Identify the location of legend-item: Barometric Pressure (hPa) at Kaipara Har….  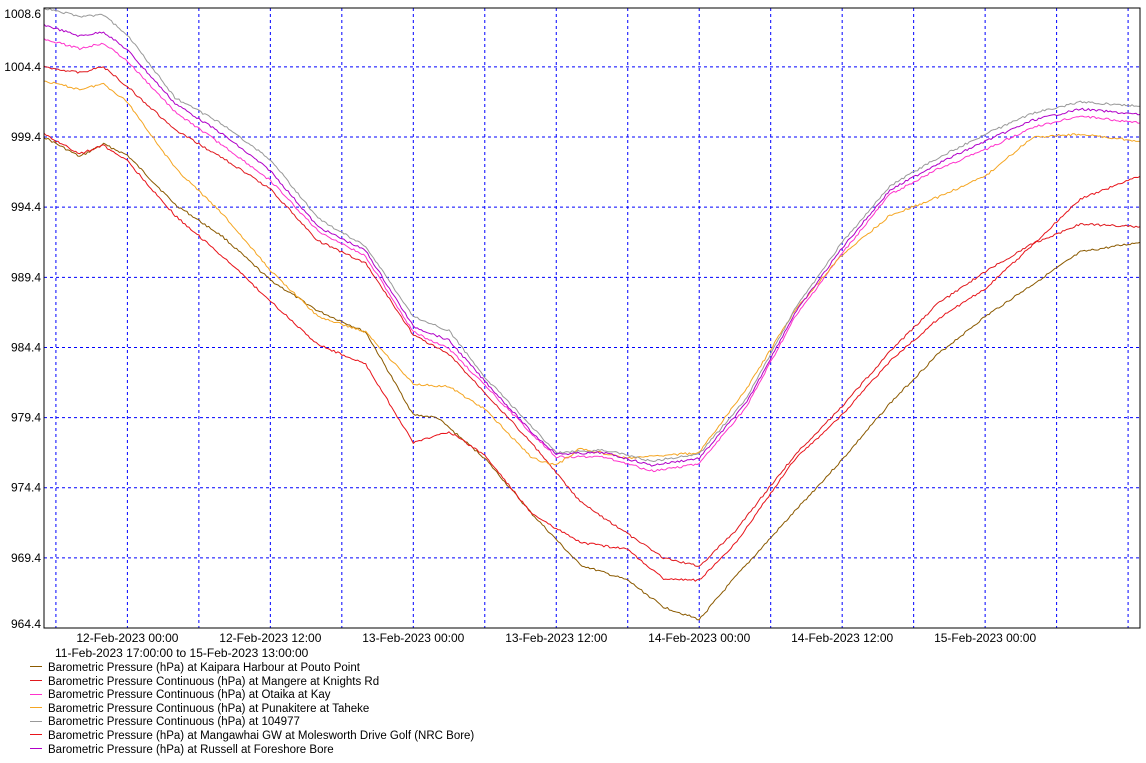
(252, 669).